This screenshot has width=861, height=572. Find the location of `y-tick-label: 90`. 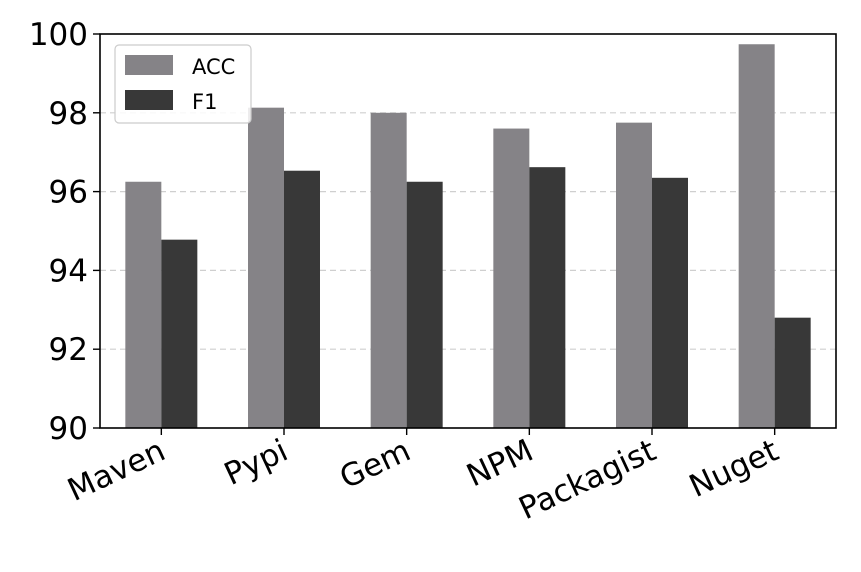

y-tick-label: 90 is located at coordinates (68, 429).